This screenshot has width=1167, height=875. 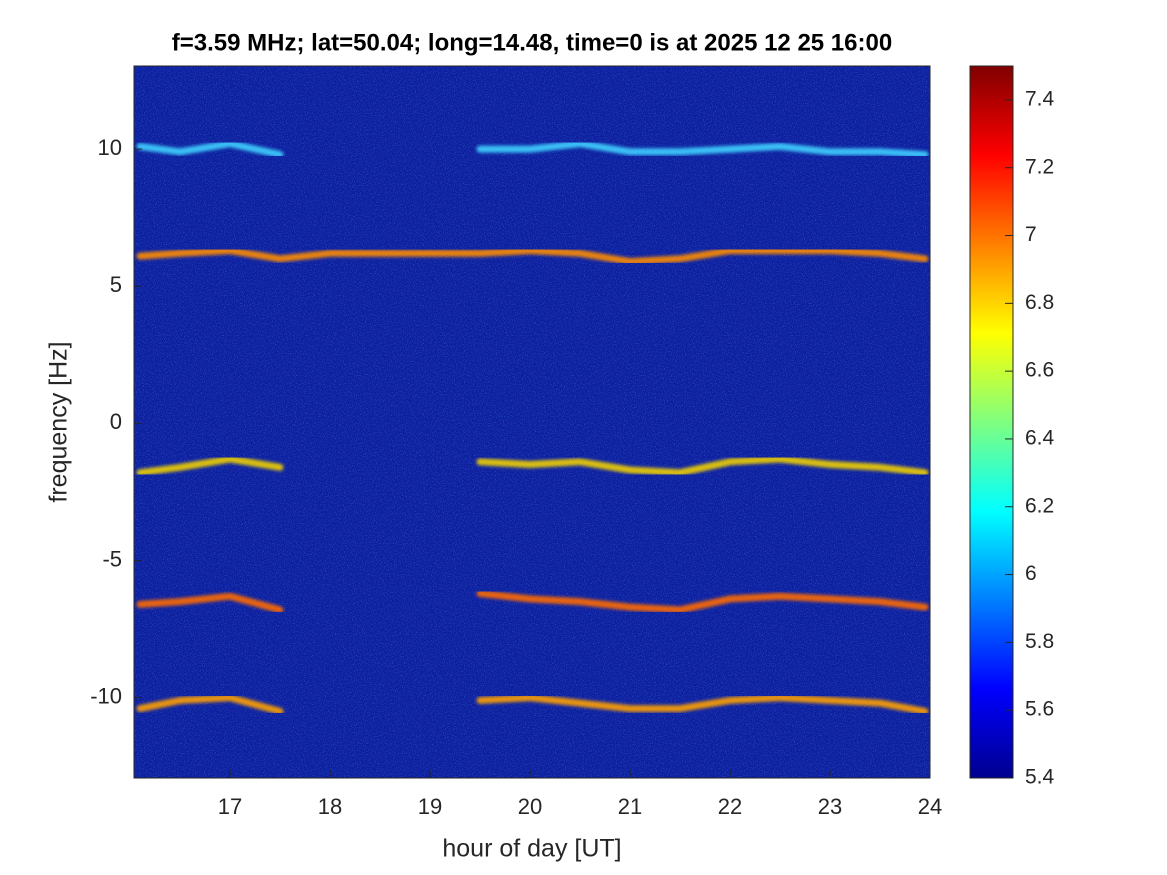 What do you see at coordinates (730, 806) in the screenshot?
I see `x-tick-label: 22` at bounding box center [730, 806].